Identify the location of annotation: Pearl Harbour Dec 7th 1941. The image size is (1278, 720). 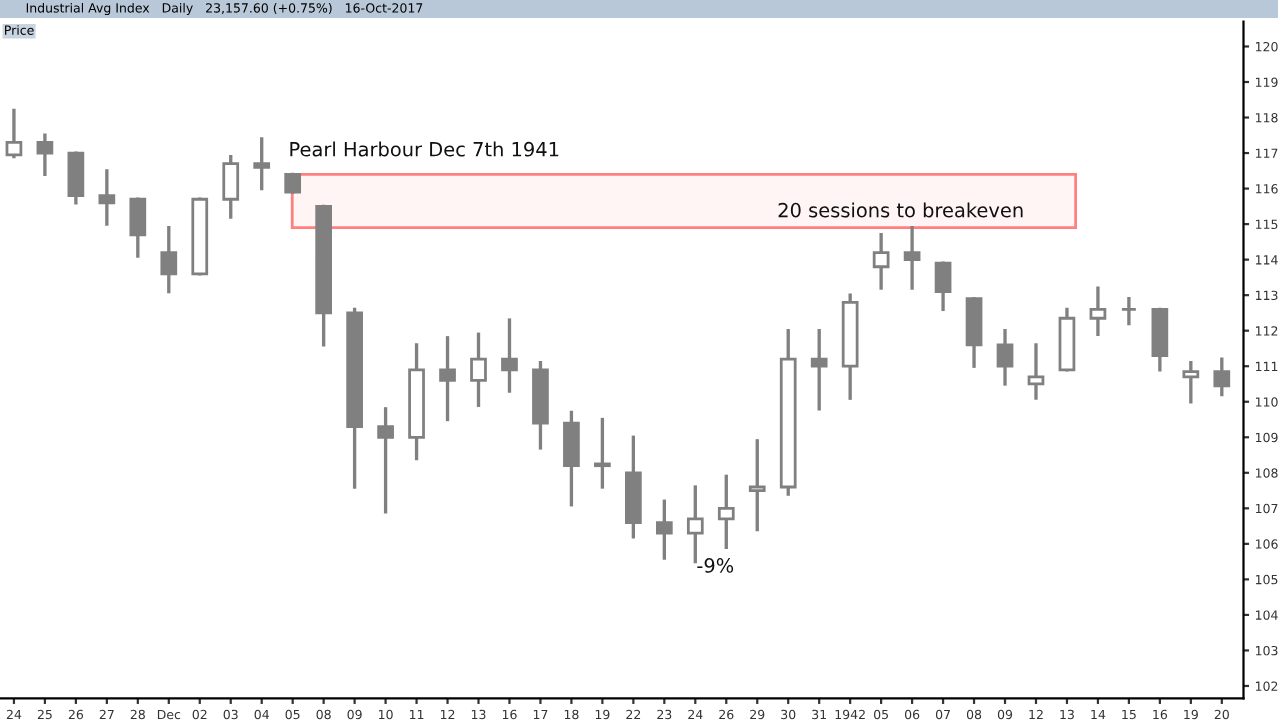
(424, 149).